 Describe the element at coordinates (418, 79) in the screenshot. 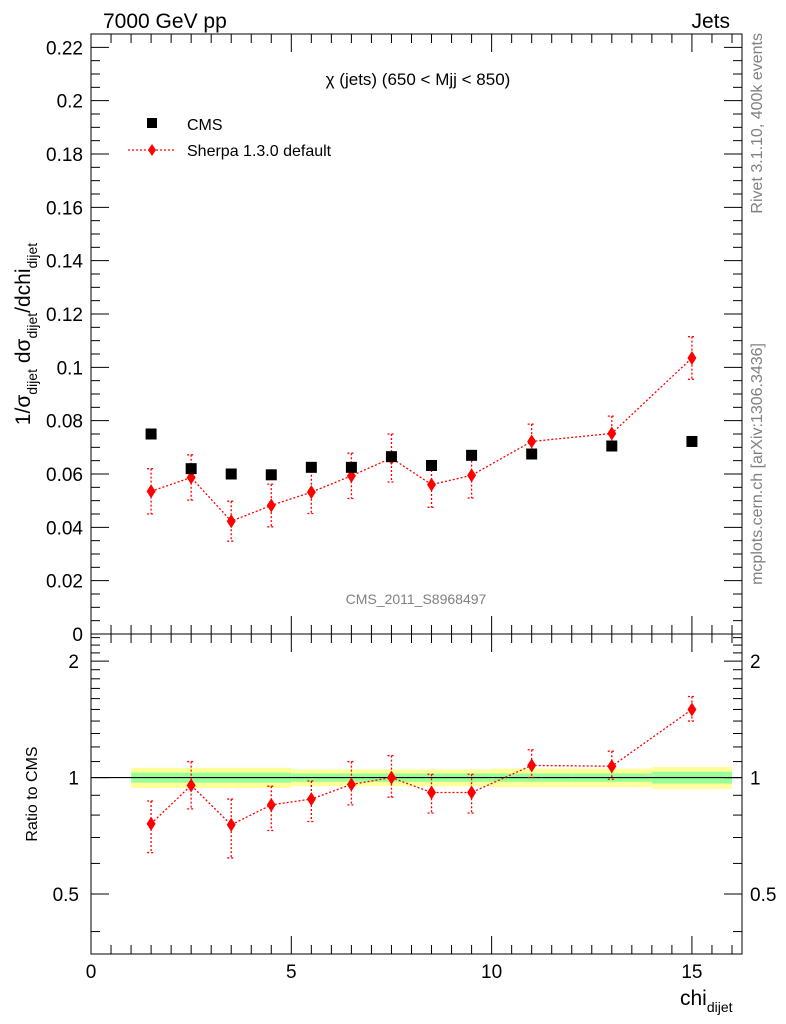

I see `main-title: χ (jets) (650 < Mjj < 850)` at that location.